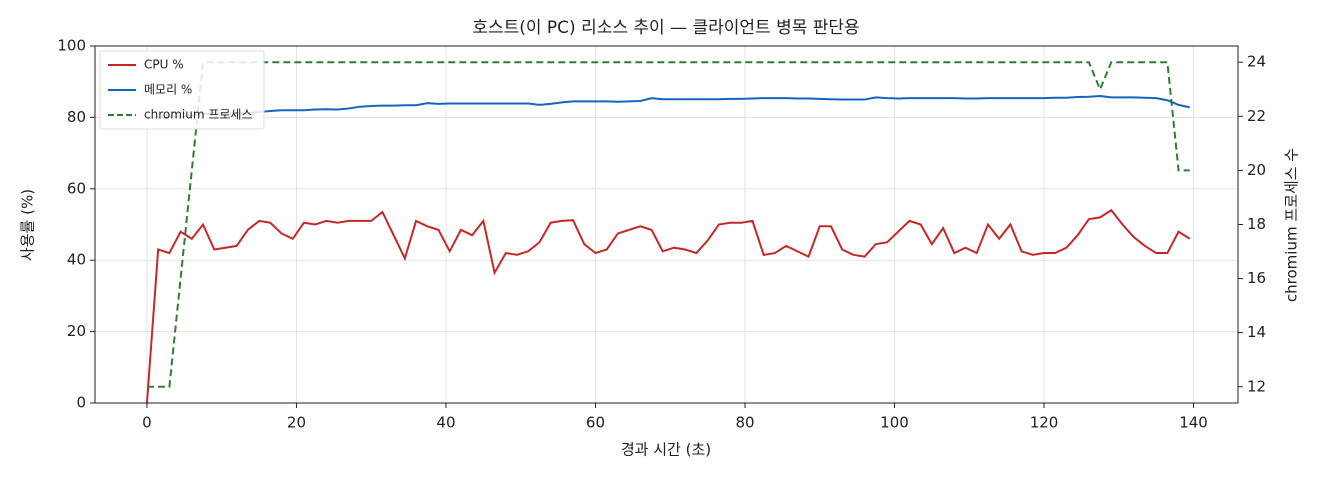 This screenshot has width=1320, height=480. Describe the element at coordinates (445, 423) in the screenshot. I see `x-tick-label: 40` at that location.